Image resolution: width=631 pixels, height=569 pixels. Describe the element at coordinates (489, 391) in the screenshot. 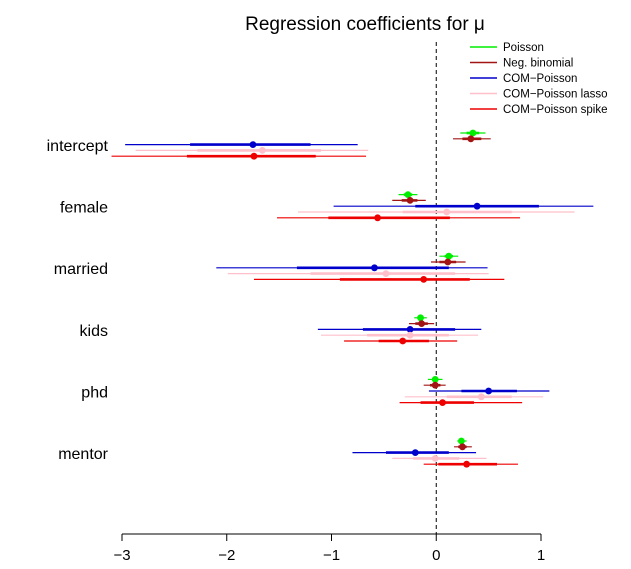

I see `estimate-point-com-poisson-phd` at that location.